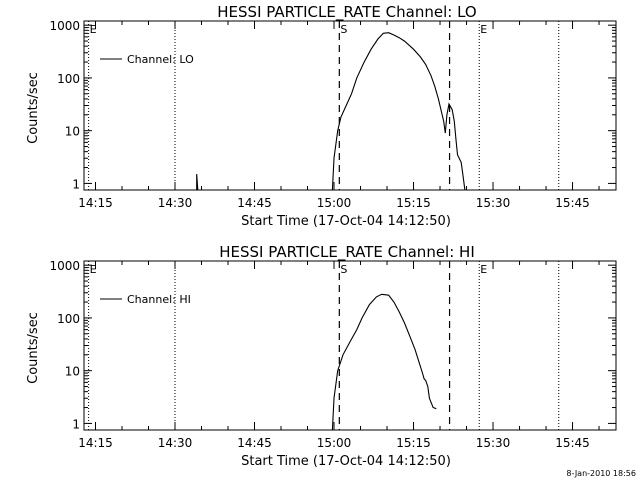 The height and width of the screenshot is (484, 640). I want to click on lo-x-tick-label-6: 15:45, so click(572, 203).